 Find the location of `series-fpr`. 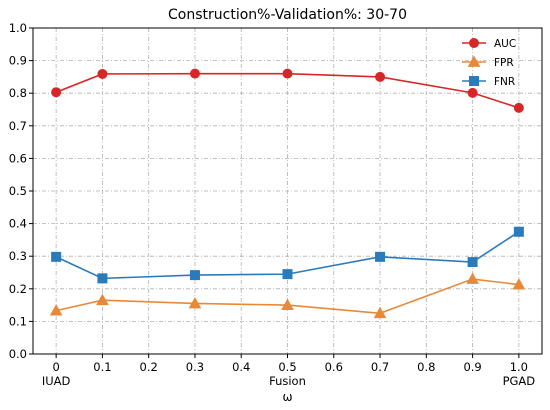

series-fpr is located at coordinates (287, 295).